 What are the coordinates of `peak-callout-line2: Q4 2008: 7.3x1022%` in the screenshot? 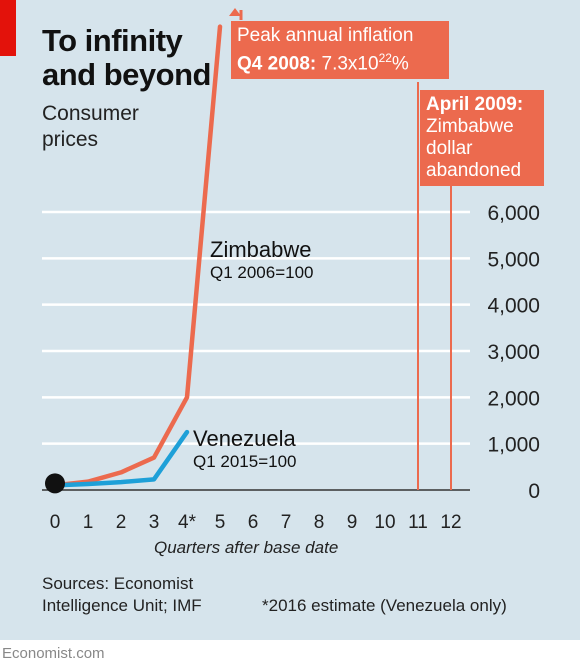 It's located at (323, 63).